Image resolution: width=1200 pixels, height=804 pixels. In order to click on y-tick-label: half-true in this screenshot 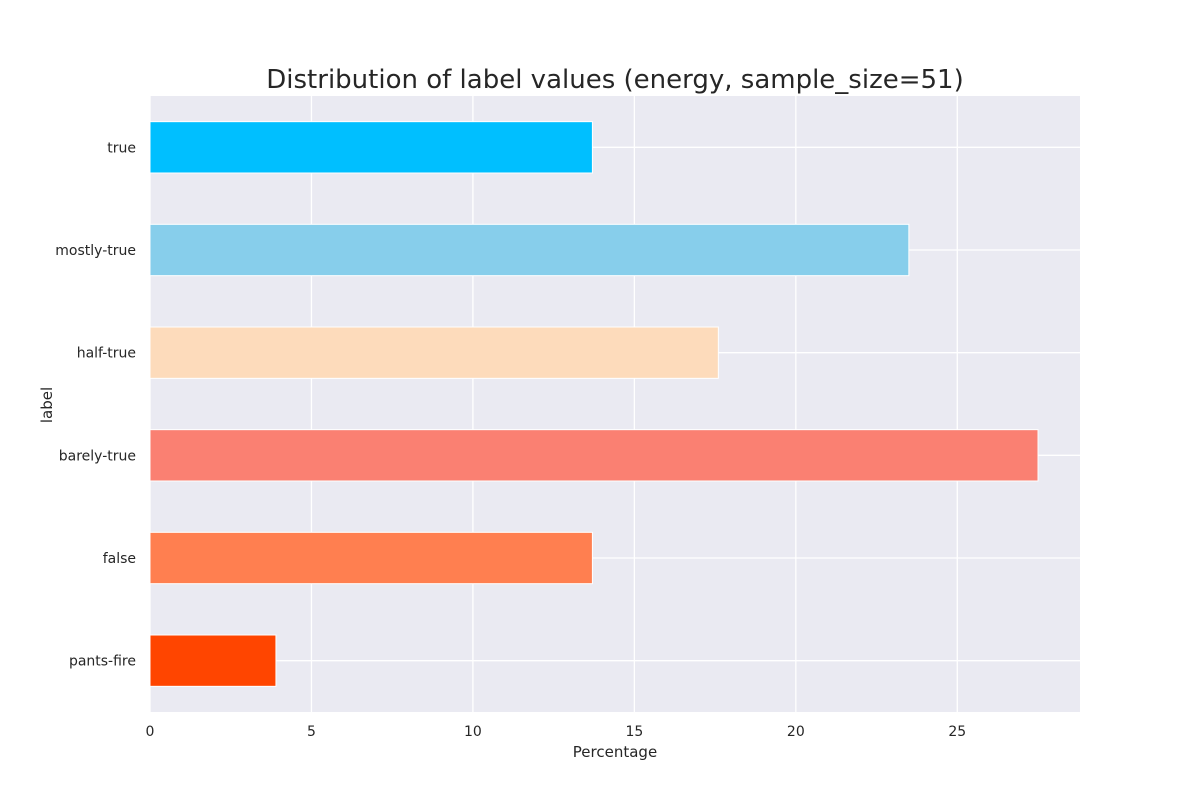, I will do `click(106, 354)`.